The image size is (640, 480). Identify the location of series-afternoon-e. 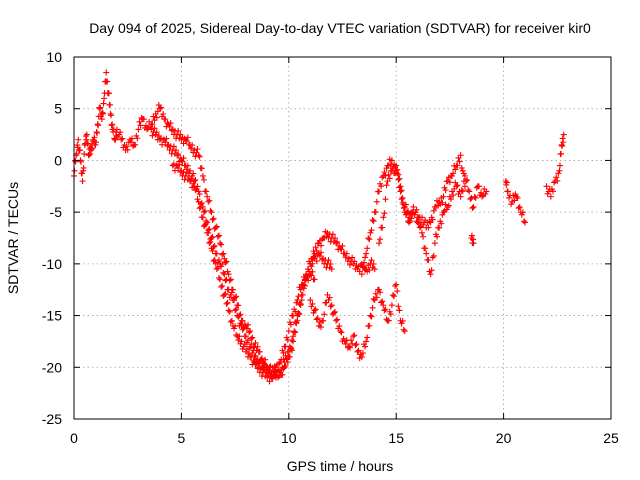
(424, 217).